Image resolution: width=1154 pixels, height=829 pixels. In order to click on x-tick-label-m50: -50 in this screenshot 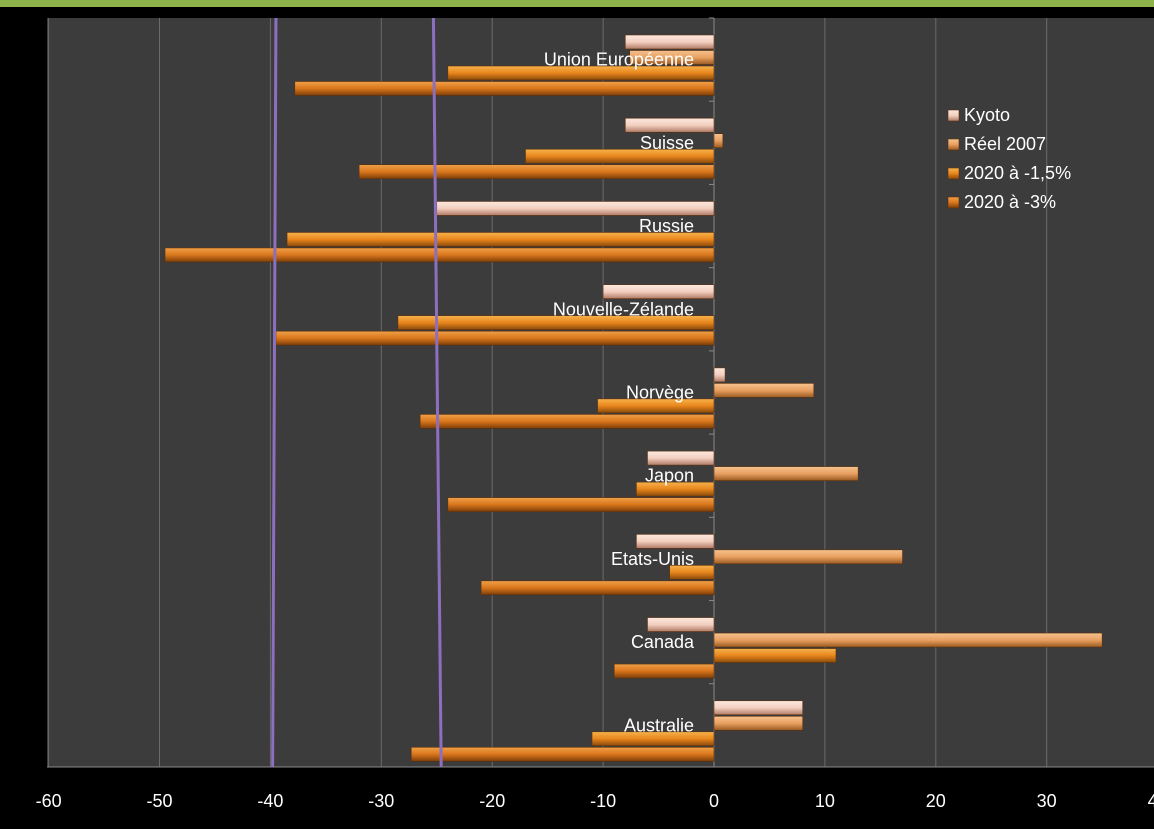, I will do `click(159, 801)`.